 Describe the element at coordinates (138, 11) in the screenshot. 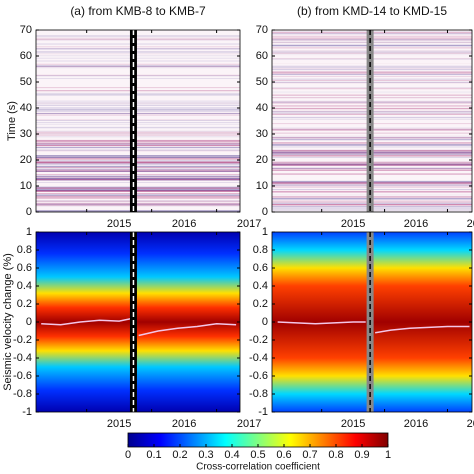

I see `panel-title: (a) from KMB-8 to KMB-7` at that location.